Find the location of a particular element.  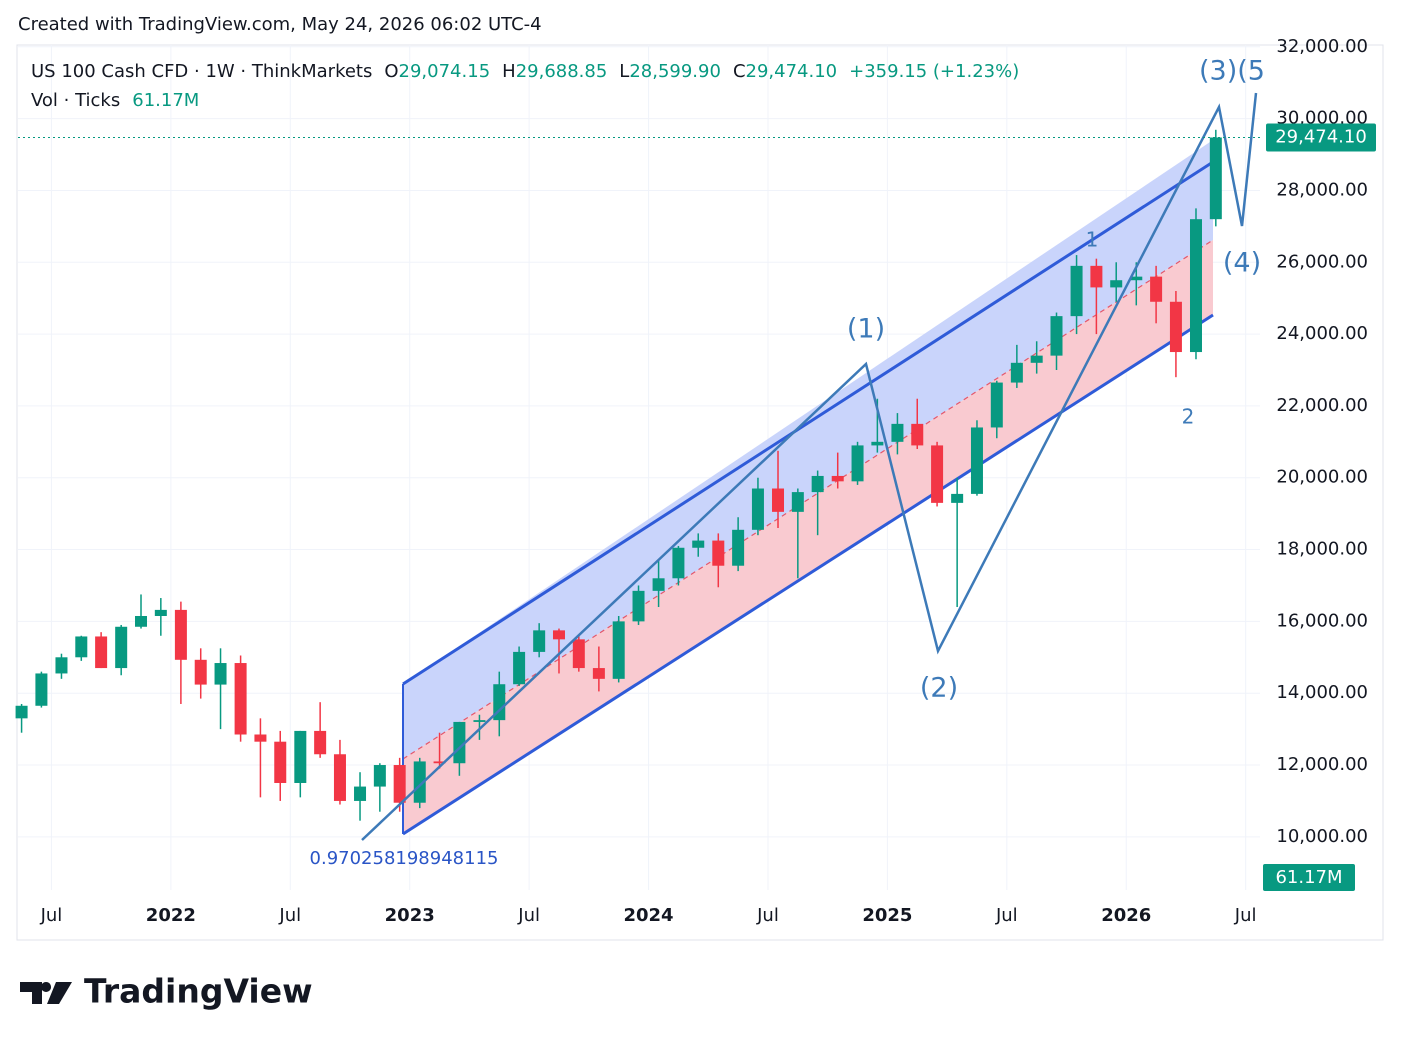

y-tick-label: 24,000.00 is located at coordinates (1322, 333).